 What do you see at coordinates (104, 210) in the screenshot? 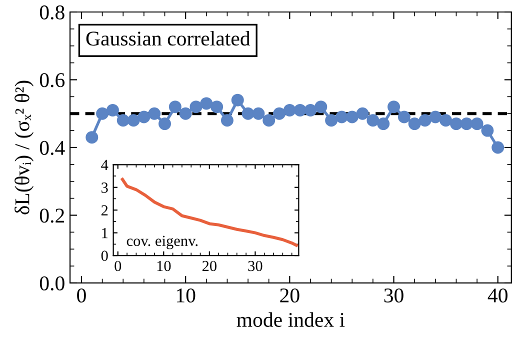
I see `y-tick-label: 2` at bounding box center [104, 210].